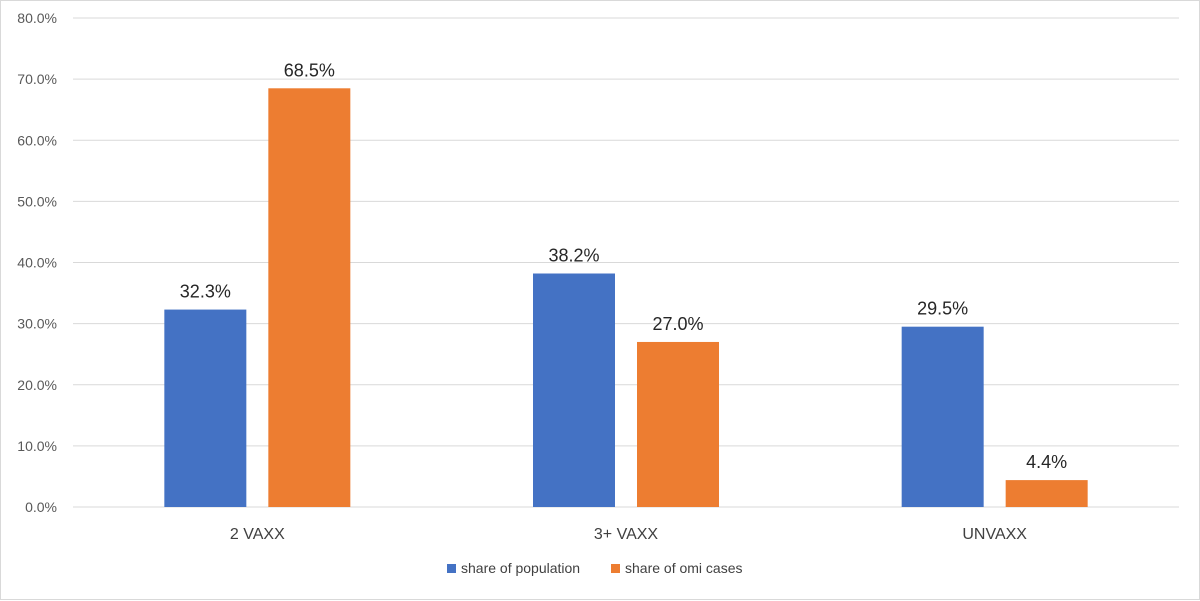 The width and height of the screenshot is (1200, 601). What do you see at coordinates (257, 534) in the screenshot?
I see `category-label: 2 VAXX` at bounding box center [257, 534].